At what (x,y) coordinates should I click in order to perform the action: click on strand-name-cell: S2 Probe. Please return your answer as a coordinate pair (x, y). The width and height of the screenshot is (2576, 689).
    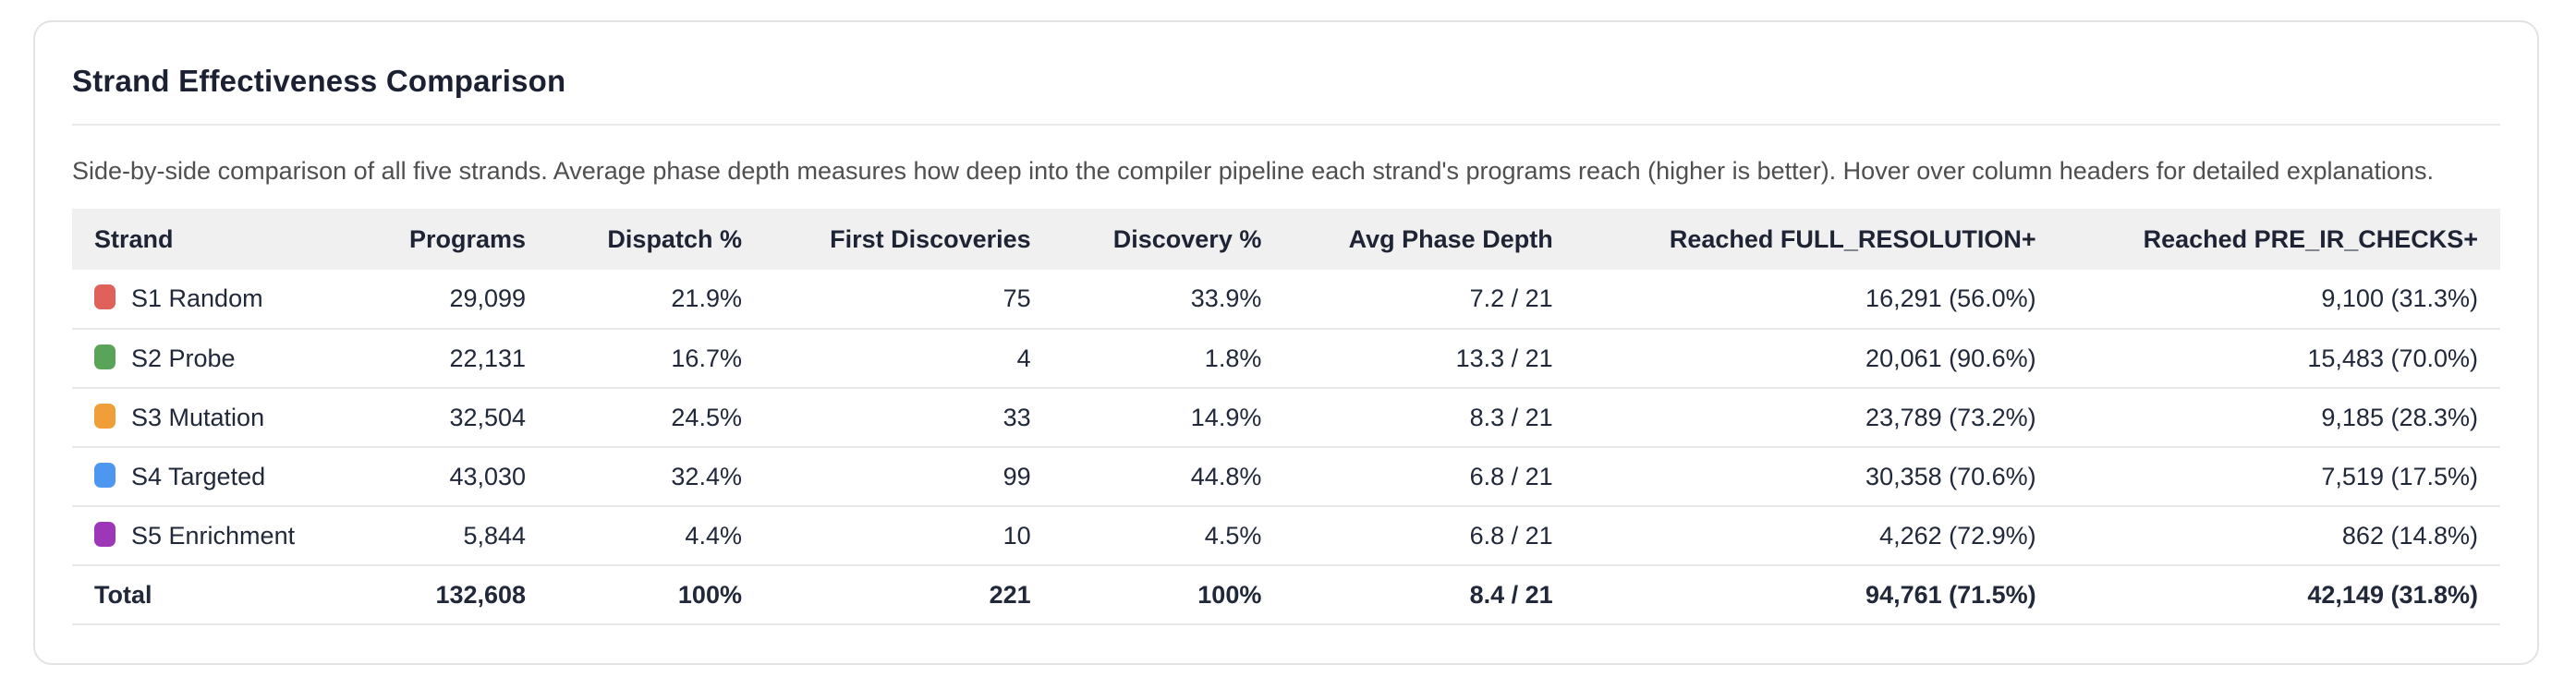
    Looking at the image, I should click on (196, 358).